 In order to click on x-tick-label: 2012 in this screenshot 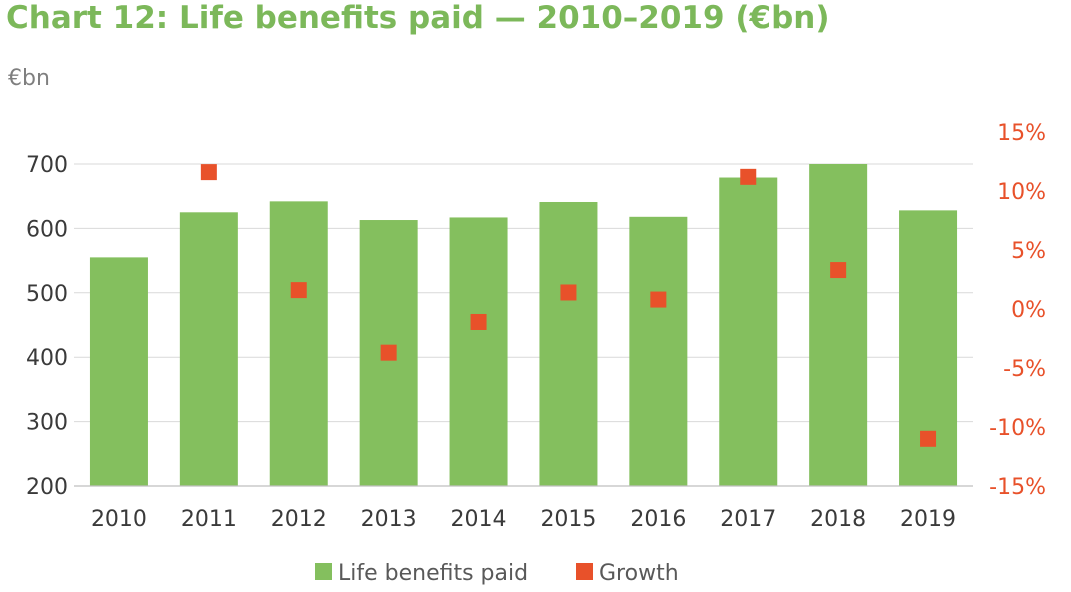, I will do `click(299, 519)`.